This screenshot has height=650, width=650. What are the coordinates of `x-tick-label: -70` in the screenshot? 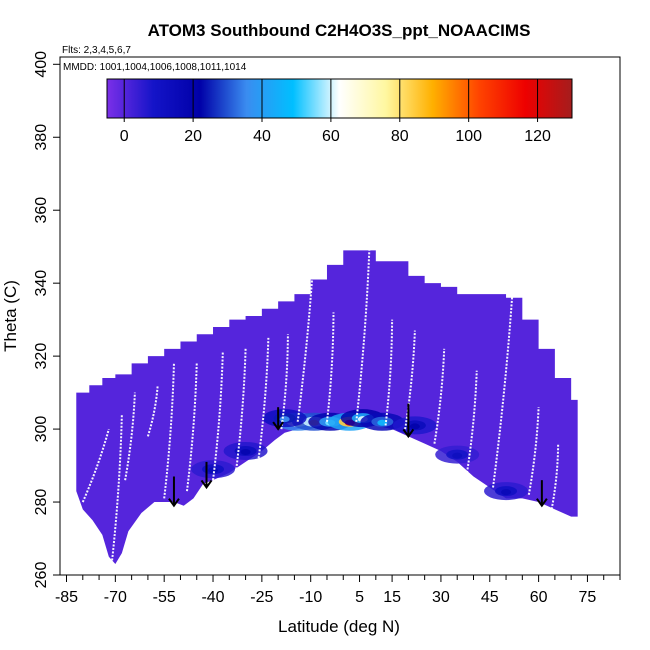 It's located at (115, 597).